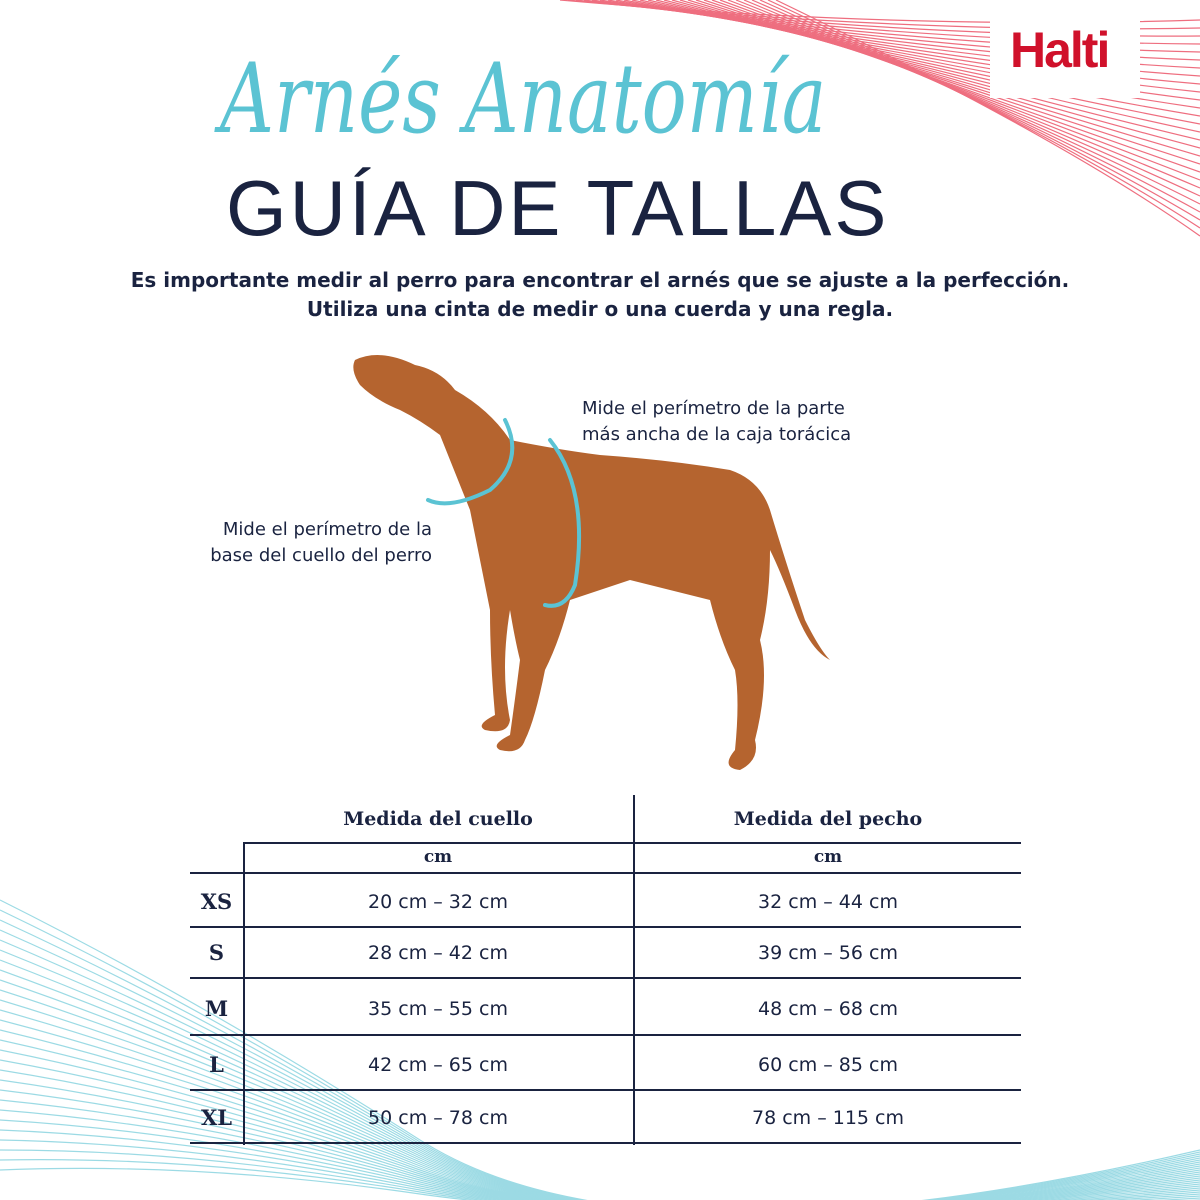 Image resolution: width=1200 pixels, height=1200 pixels. Describe the element at coordinates (562, 523) in the screenshot. I see `chest-measure-arrow` at that location.